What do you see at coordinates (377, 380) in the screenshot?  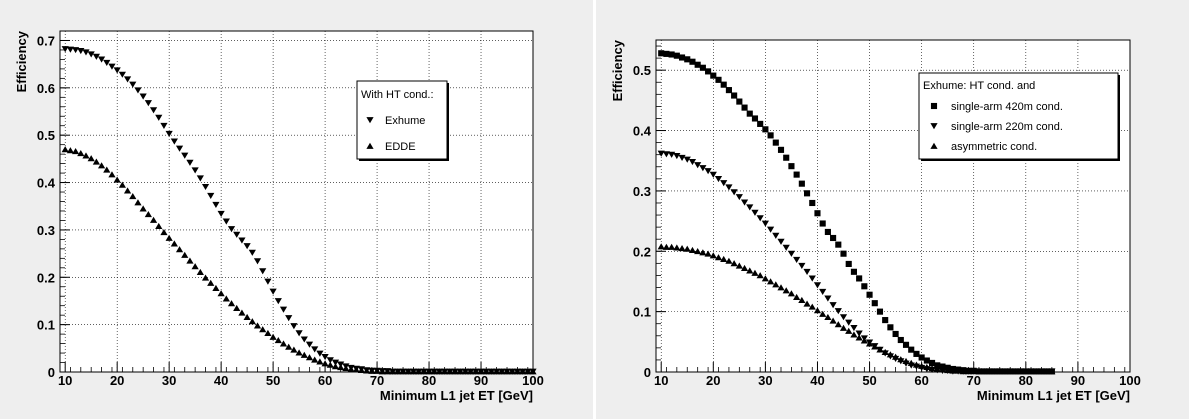 I see `x-tick-label: 70` at bounding box center [377, 380].